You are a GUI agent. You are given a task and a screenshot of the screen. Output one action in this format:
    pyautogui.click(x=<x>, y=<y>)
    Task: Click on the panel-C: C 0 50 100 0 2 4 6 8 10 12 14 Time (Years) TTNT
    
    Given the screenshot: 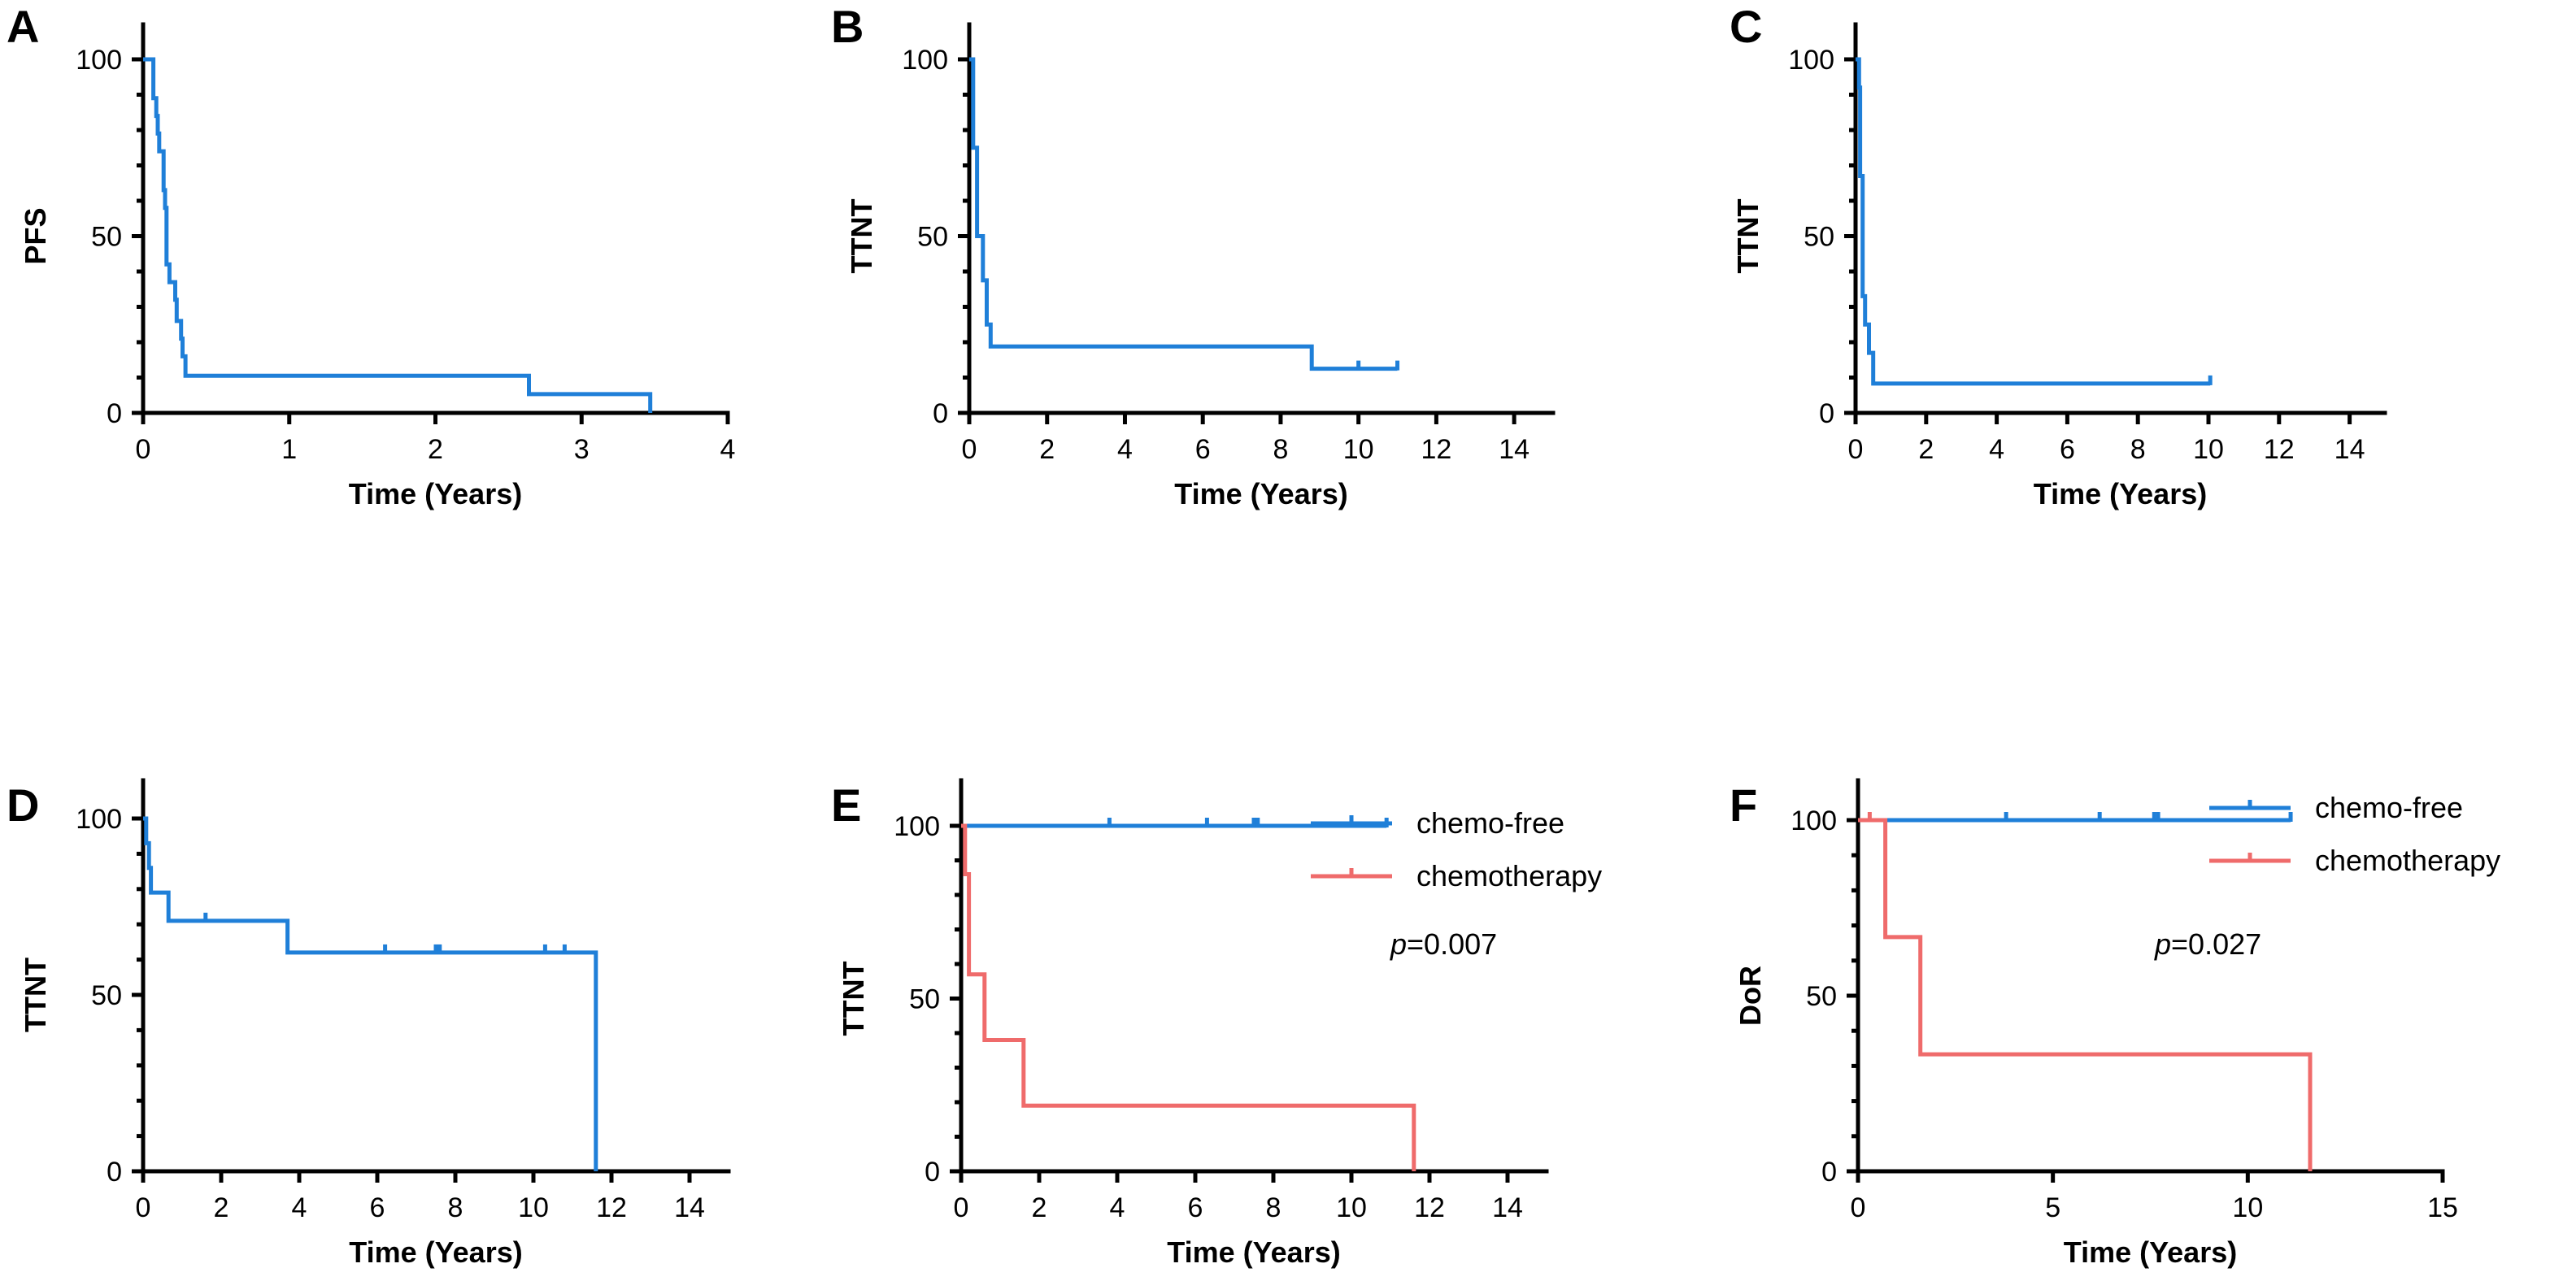 What is the action you would take?
    pyautogui.click(x=2059, y=256)
    